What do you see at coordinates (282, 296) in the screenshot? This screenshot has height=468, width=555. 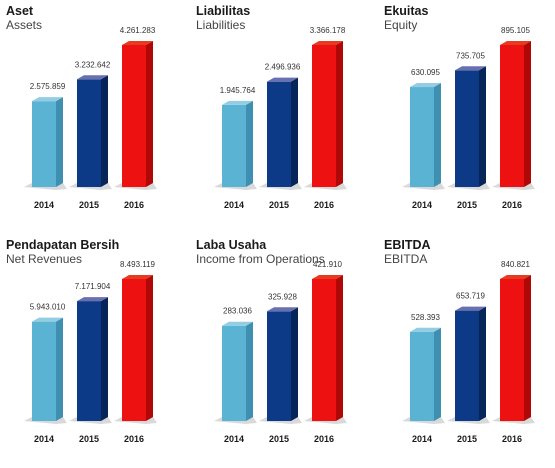 I see `value-label: 325.928` at bounding box center [282, 296].